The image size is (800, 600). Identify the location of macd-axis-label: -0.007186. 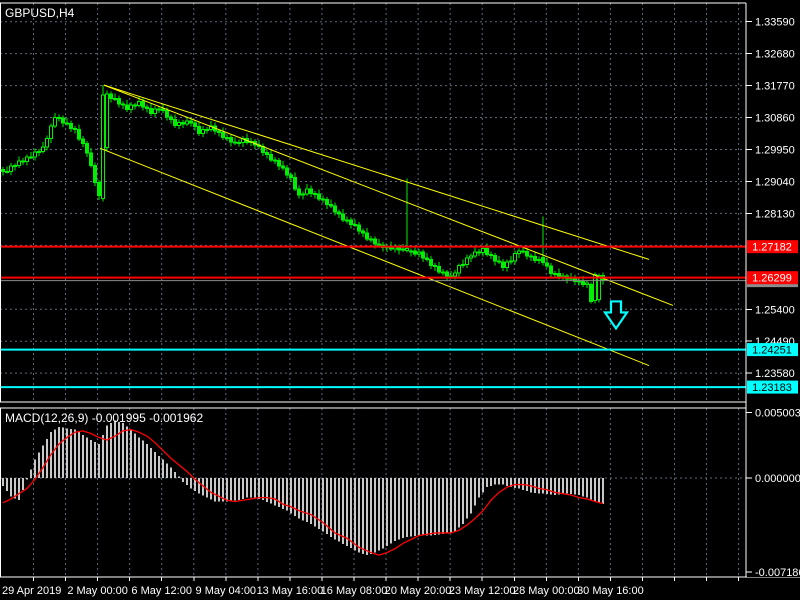
(777, 573).